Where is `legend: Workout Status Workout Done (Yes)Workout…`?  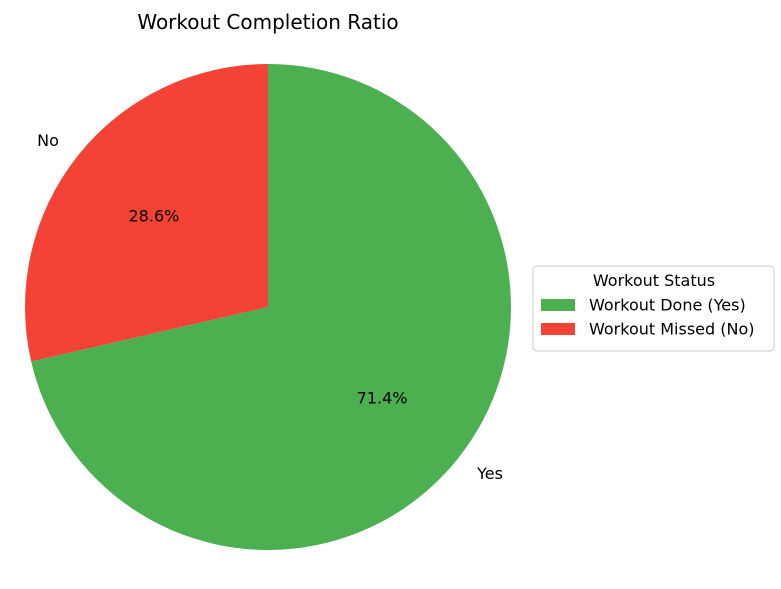 legend: Workout Status Workout Done (Yes)Workout… is located at coordinates (653, 308).